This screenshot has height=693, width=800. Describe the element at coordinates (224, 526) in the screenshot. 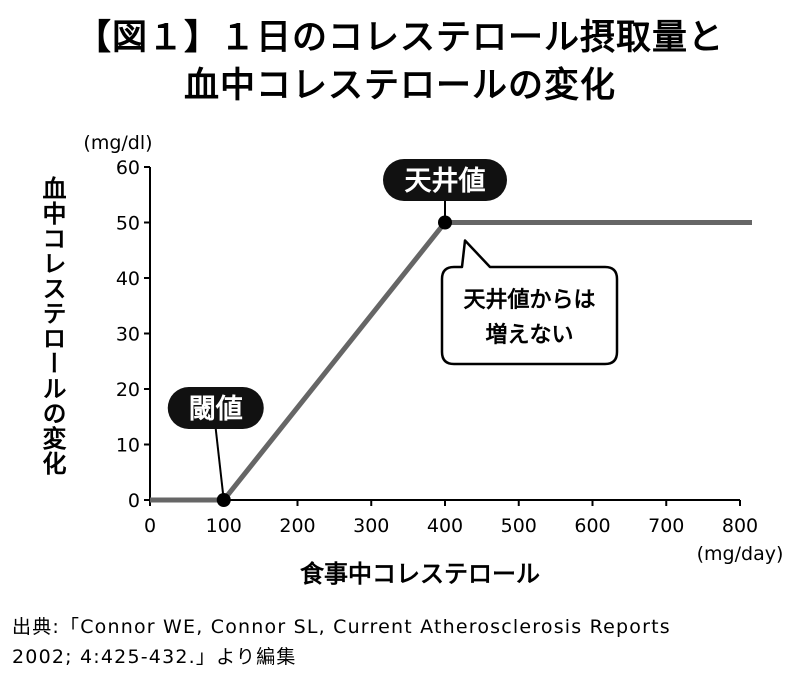

I see `x-tick-label: 100` at that location.